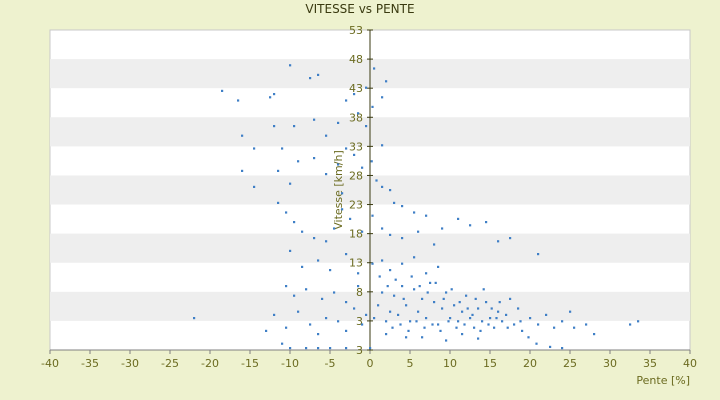  What do you see at coordinates (338, 190) in the screenshot?
I see `y-axis-title: Vitesse [km/h]` at bounding box center [338, 190].